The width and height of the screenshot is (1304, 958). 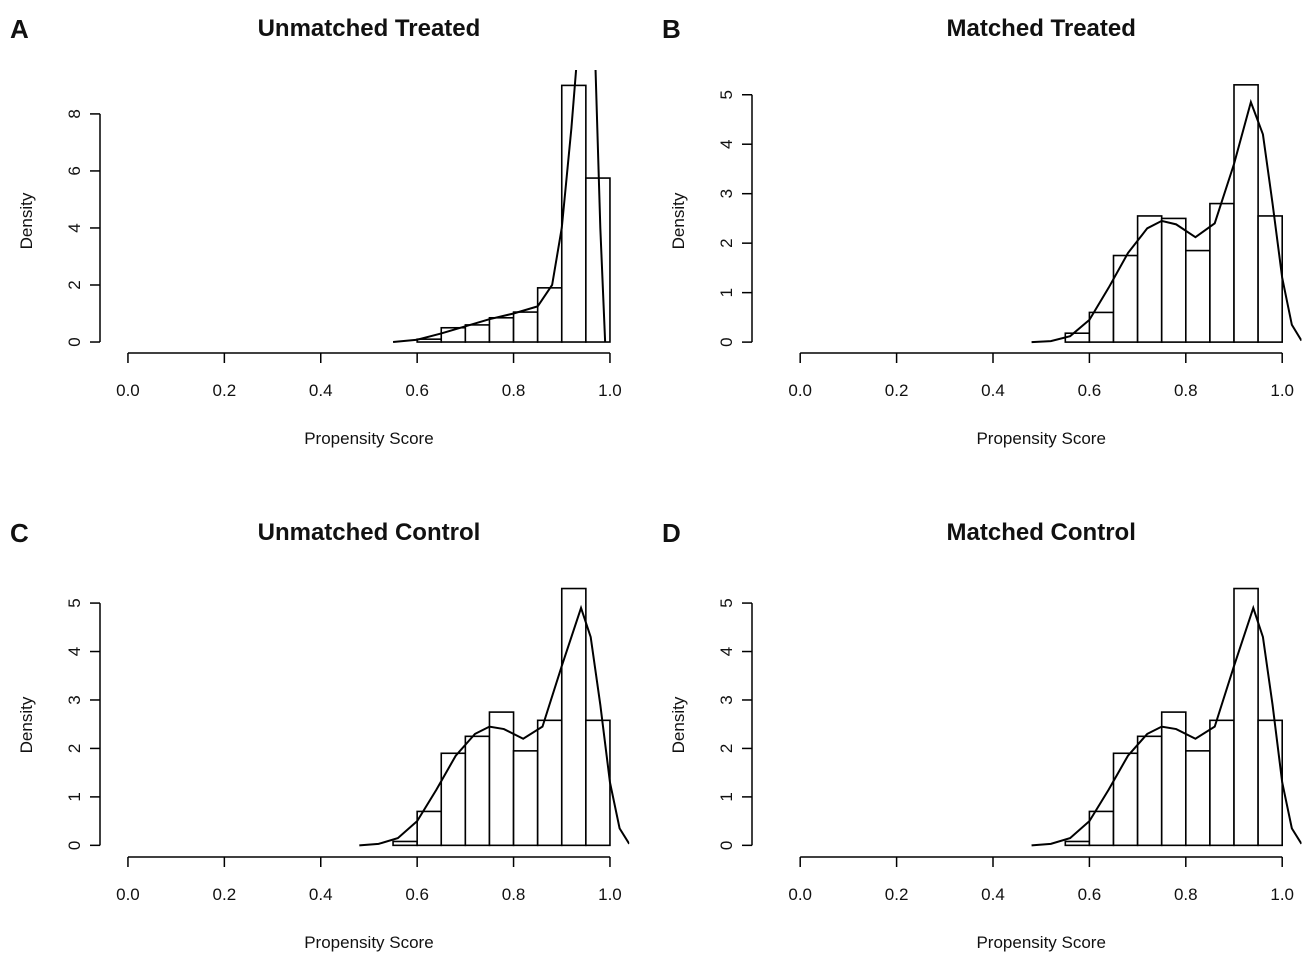 I want to click on chart-title: Unmatched Treated, so click(x=369, y=28).